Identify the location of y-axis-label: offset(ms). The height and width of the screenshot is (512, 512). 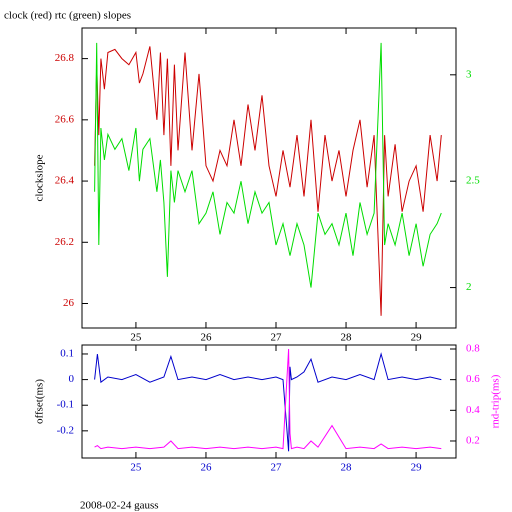
(40, 401).